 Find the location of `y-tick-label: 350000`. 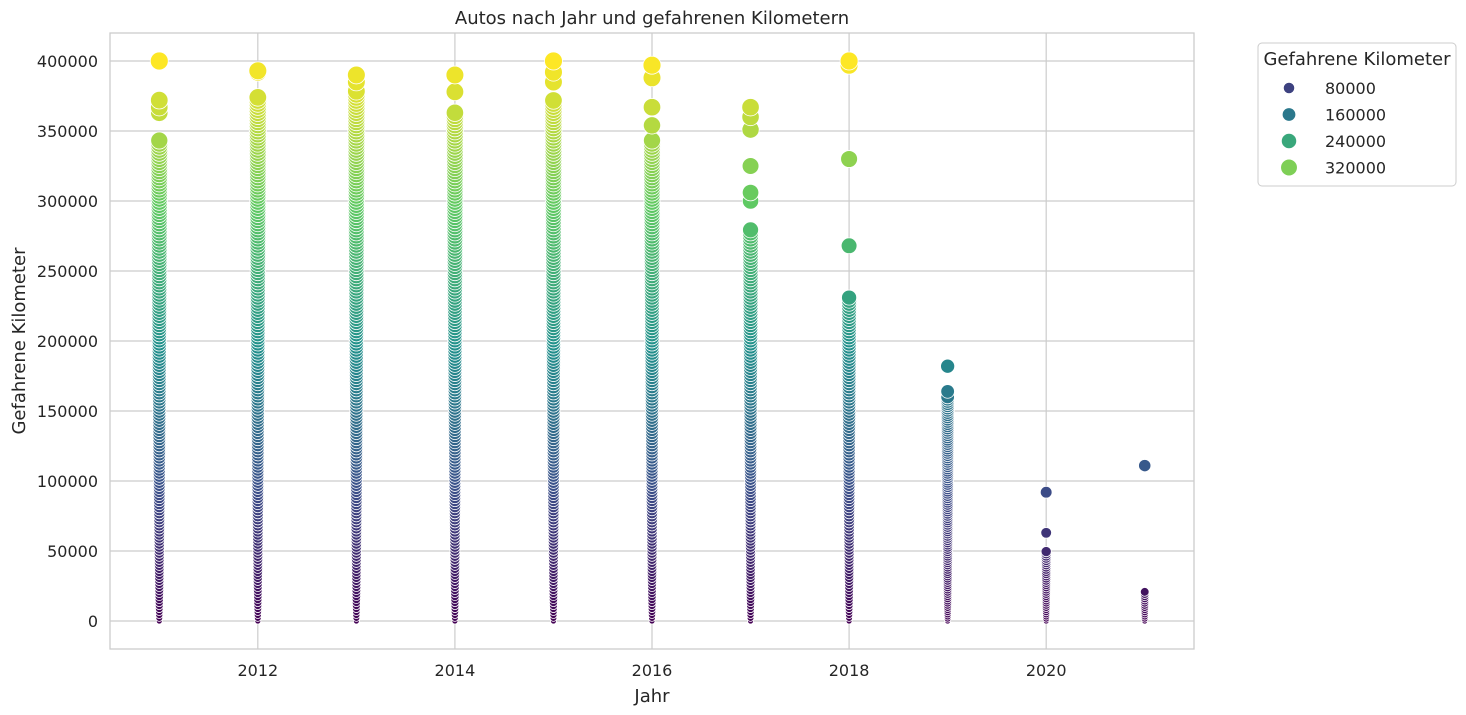

y-tick-label: 350000 is located at coordinates (67, 131).